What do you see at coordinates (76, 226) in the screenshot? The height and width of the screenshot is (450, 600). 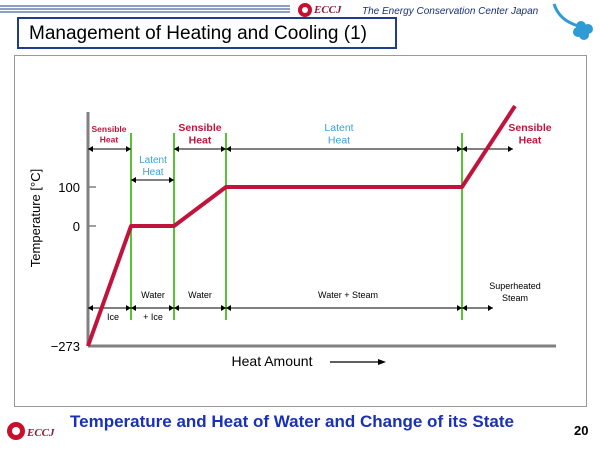 I see `y-tick-label: 0` at bounding box center [76, 226].